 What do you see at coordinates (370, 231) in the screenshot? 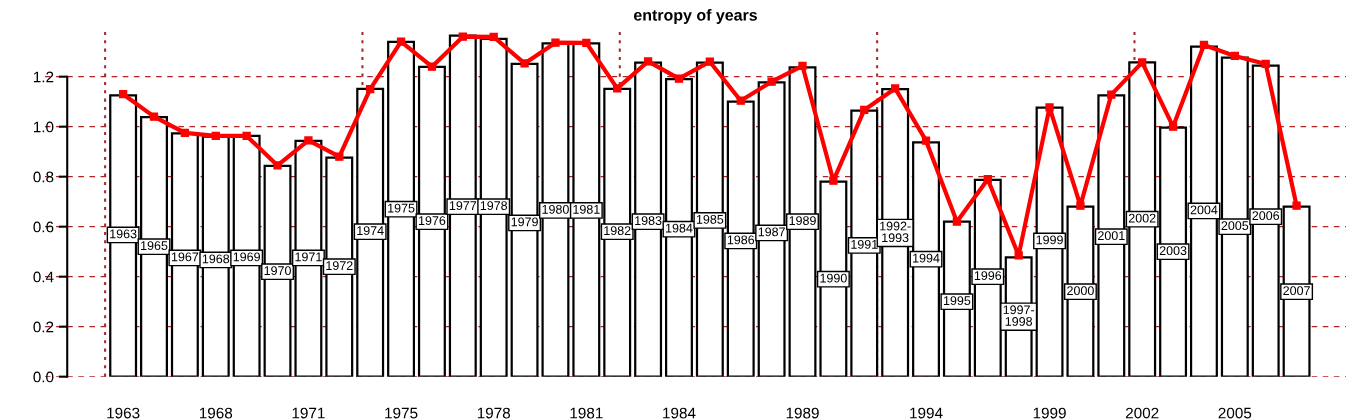
I see `annotation: 1974` at bounding box center [370, 231].